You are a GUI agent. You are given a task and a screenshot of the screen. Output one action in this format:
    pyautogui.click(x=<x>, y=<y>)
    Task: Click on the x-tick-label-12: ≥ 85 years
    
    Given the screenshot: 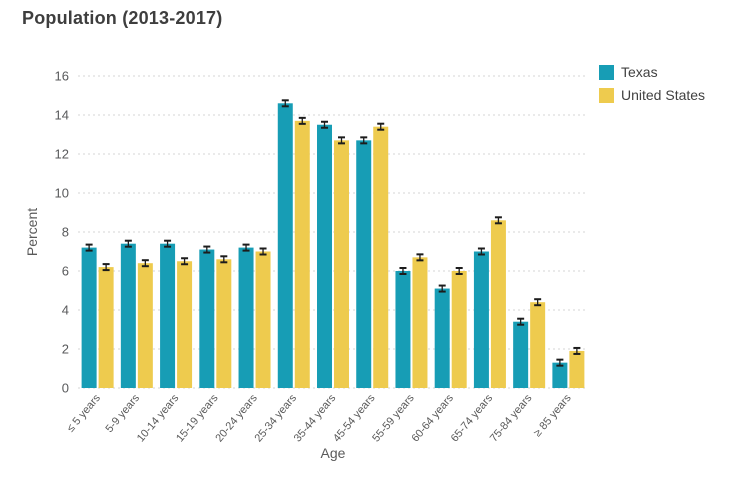 What is the action you would take?
    pyautogui.click(x=553, y=415)
    